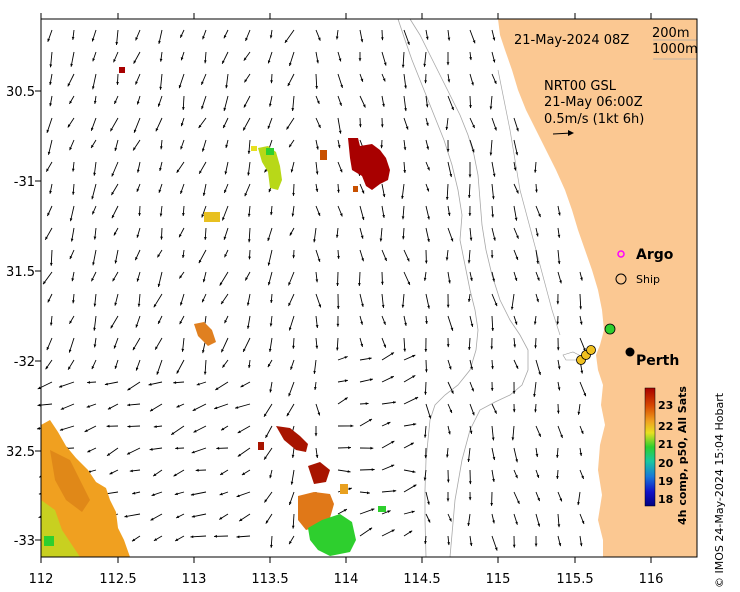 Image resolution: width=740 pixels, height=592 pixels. What do you see at coordinates (24, 541) in the screenshot?
I see `y-tick-label: -33` at bounding box center [24, 541].